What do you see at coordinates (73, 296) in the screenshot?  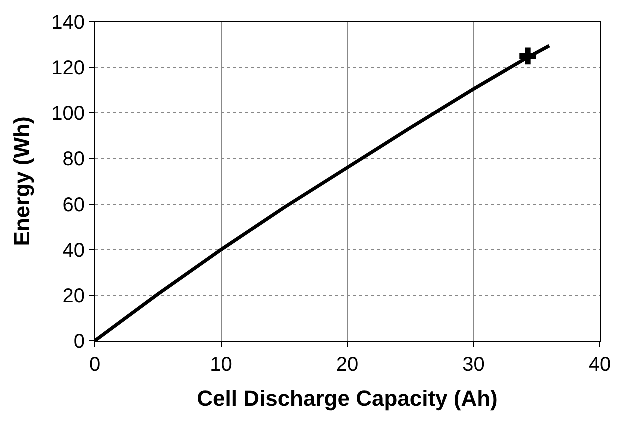 I see `y-tick-label: 20` at bounding box center [73, 296].